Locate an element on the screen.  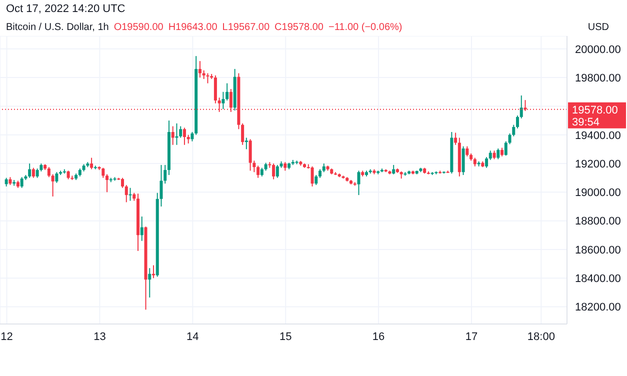
y-axis-title: USD is located at coordinates (598, 27).